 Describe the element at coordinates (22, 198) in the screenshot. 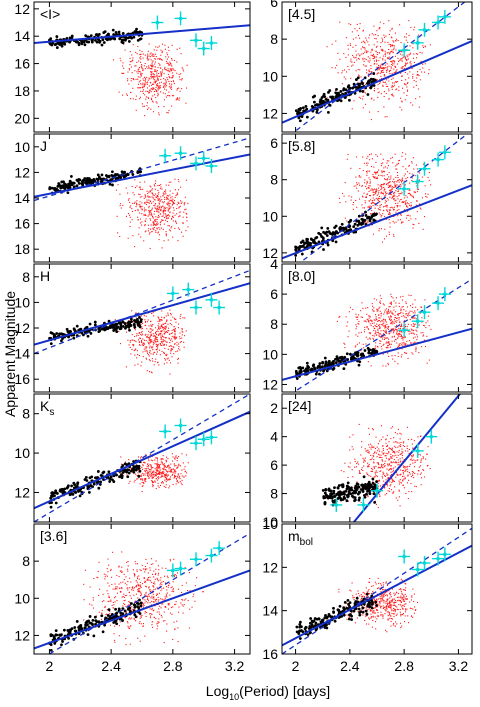

I see `y-tick-label: 14` at that location.